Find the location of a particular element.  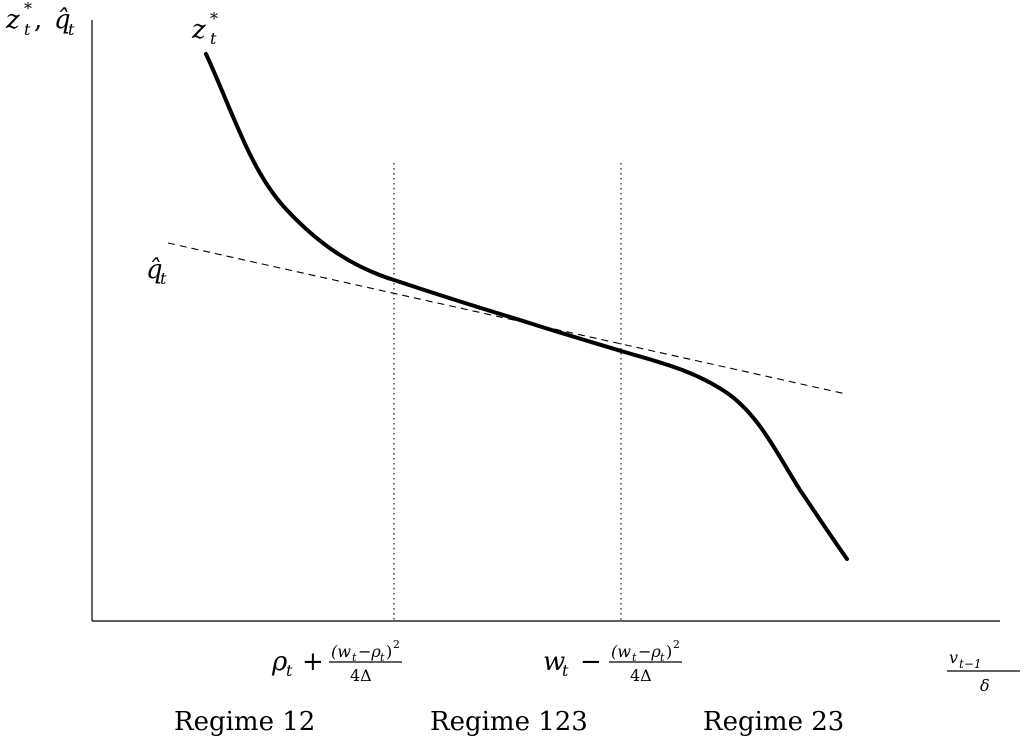

svg-text: δ is located at coordinates (985, 685).